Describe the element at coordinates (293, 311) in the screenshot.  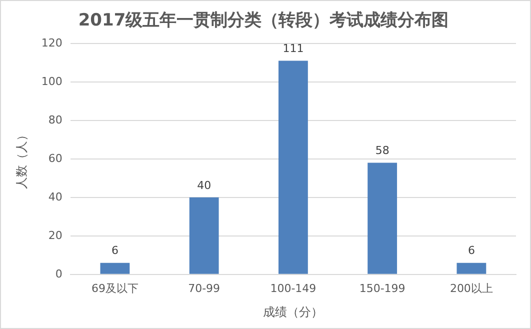
I see `x-axis-title: 成绩（分）` at that location.